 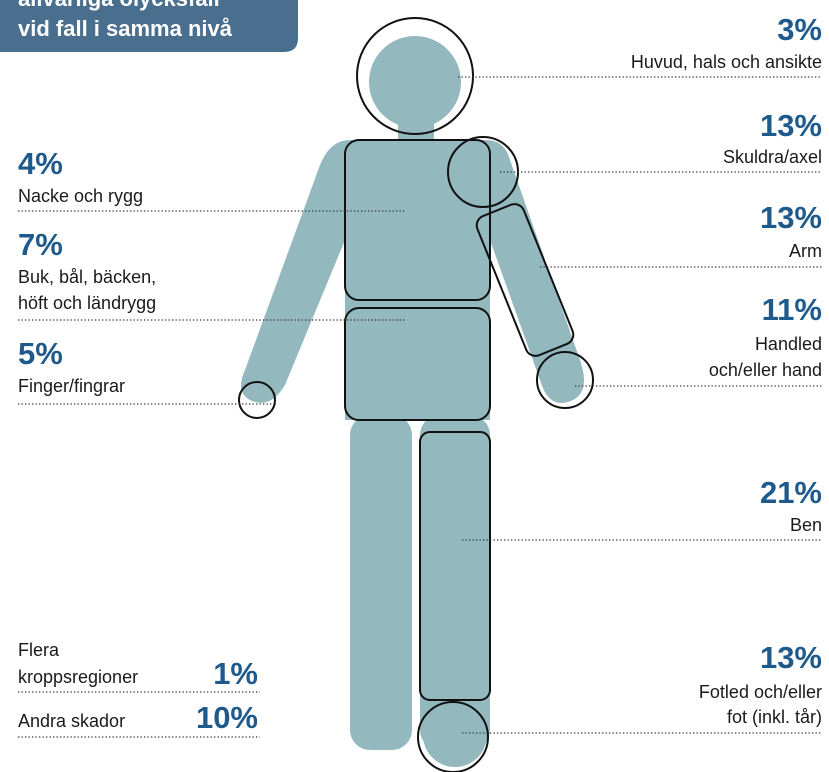 I want to click on label: Finger/fingrar, so click(x=71, y=386).